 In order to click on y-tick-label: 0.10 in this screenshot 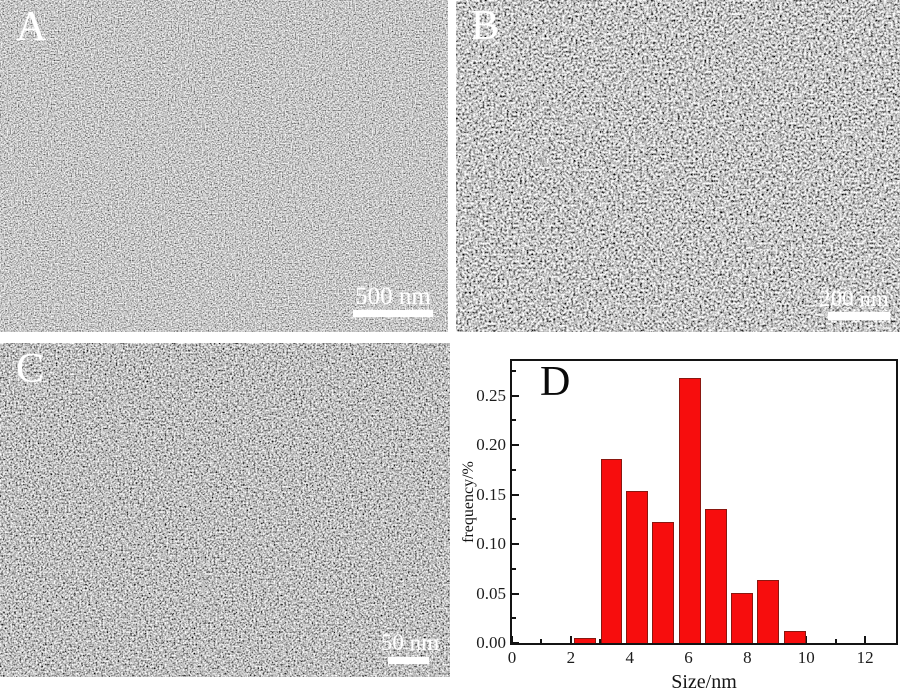, I will do `click(491, 544)`.